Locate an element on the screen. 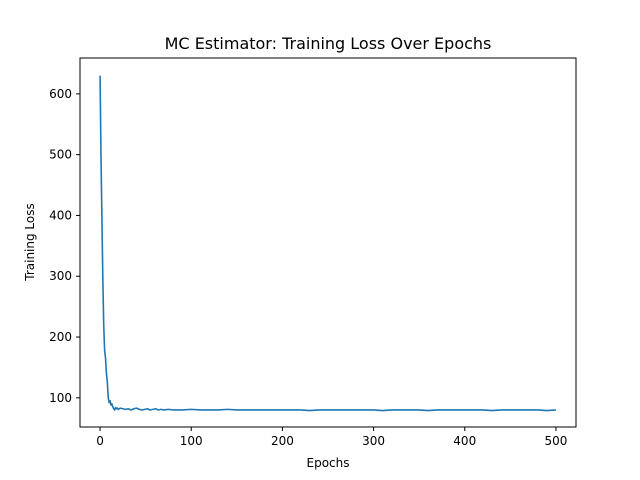  y-tick-label: 100 is located at coordinates (60, 398).